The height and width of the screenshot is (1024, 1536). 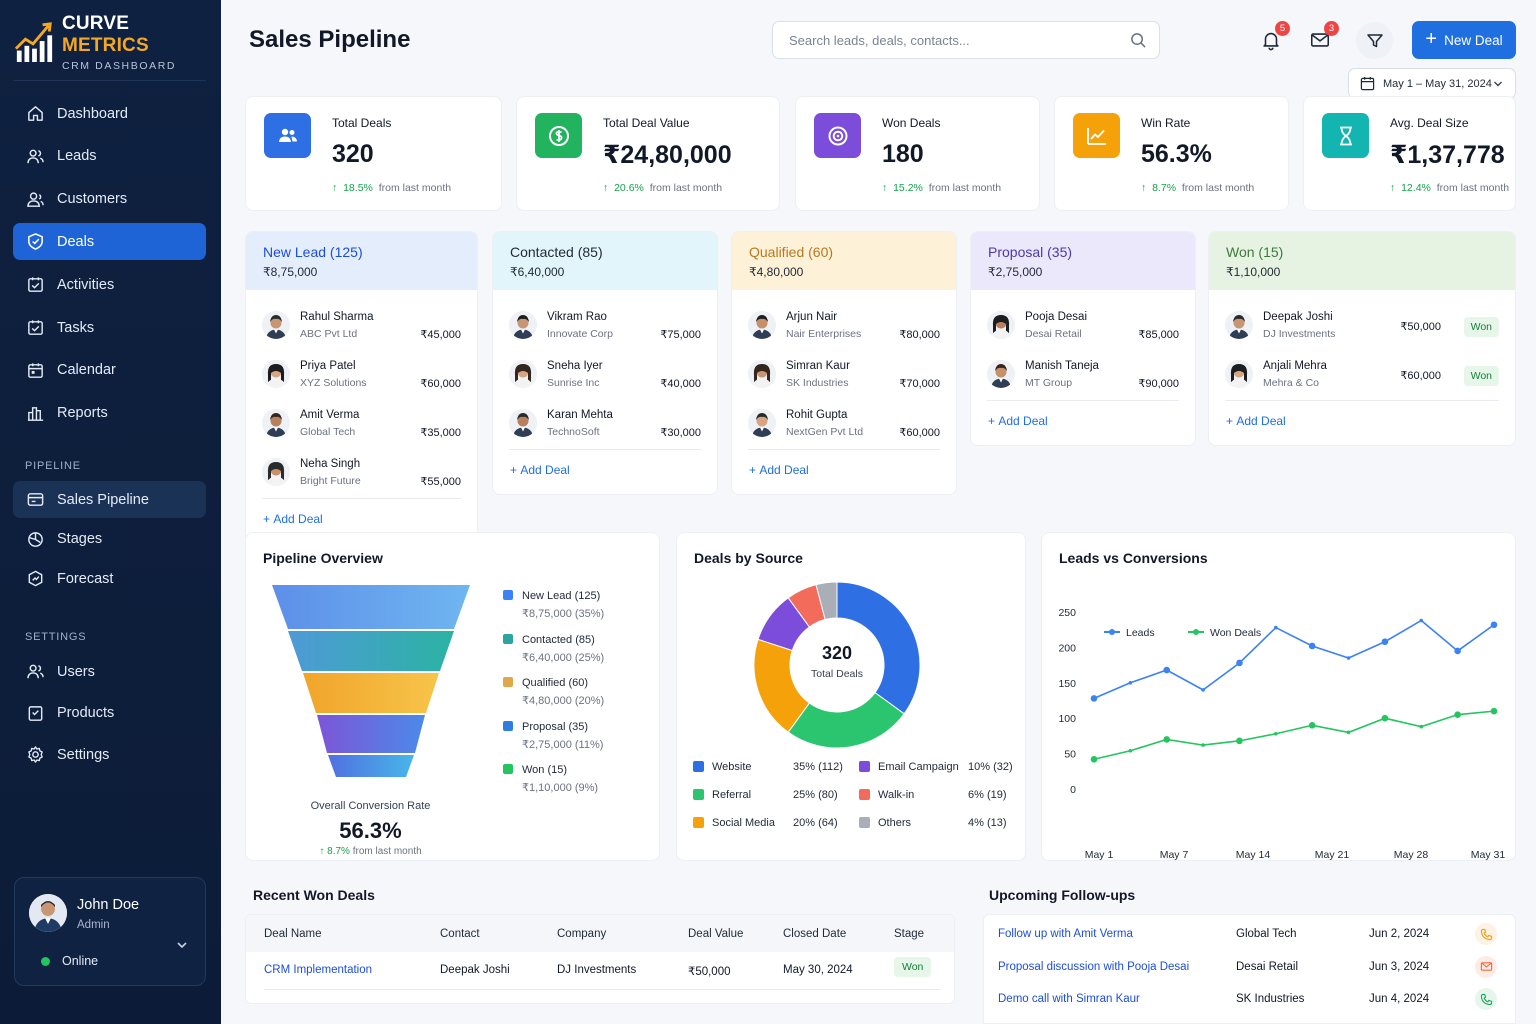 What do you see at coordinates (1464, 40) in the screenshot?
I see `new-deal-button: + New Deal` at bounding box center [1464, 40].